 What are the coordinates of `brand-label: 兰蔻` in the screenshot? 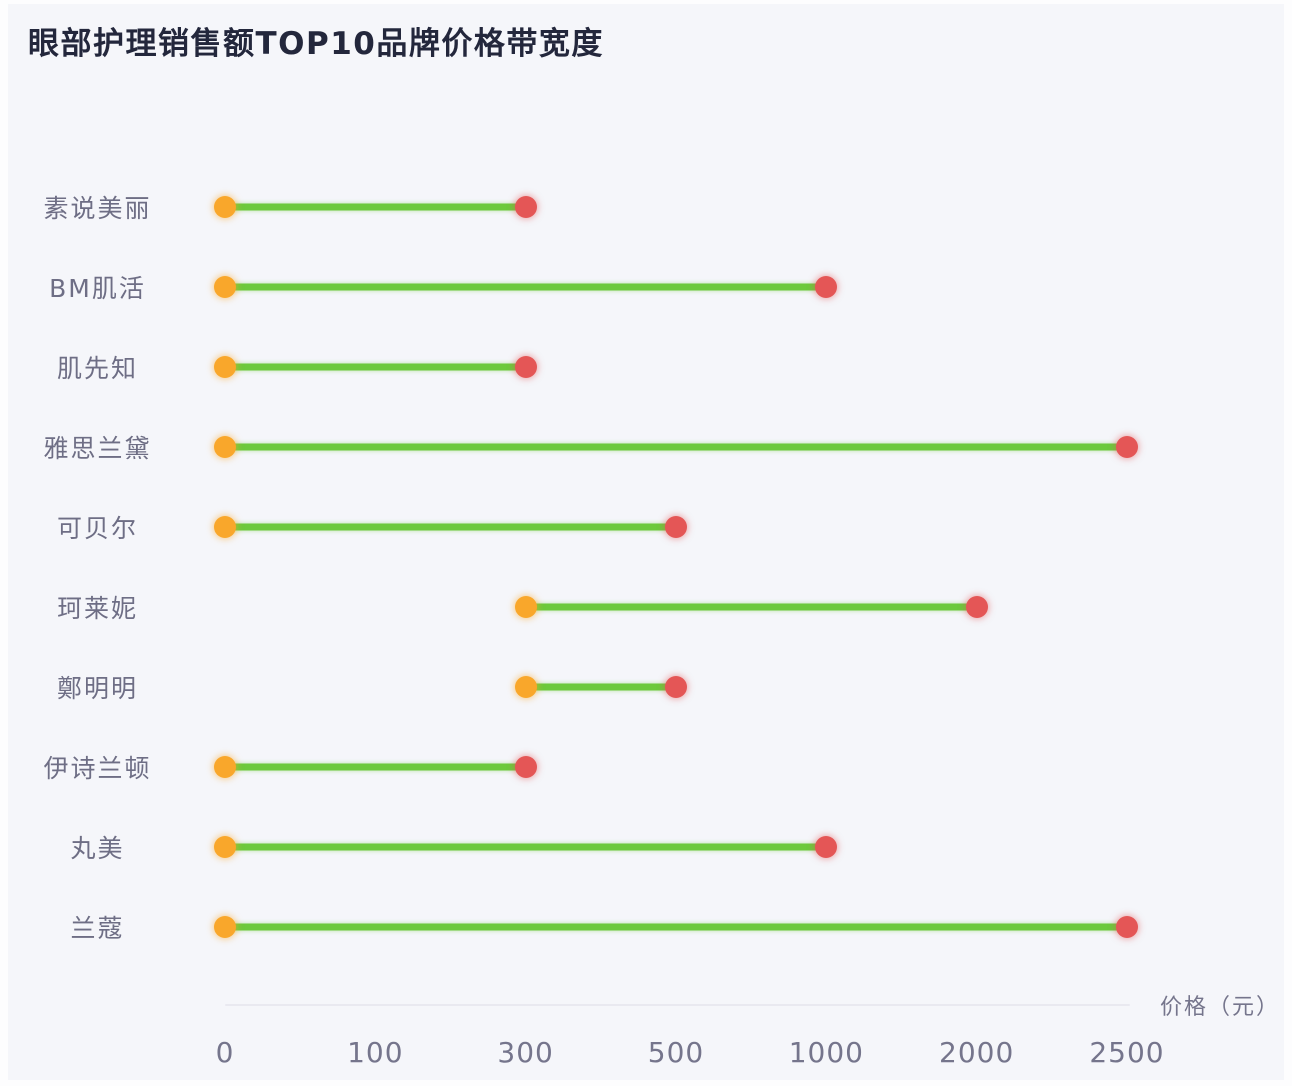 It's located at (97, 928).